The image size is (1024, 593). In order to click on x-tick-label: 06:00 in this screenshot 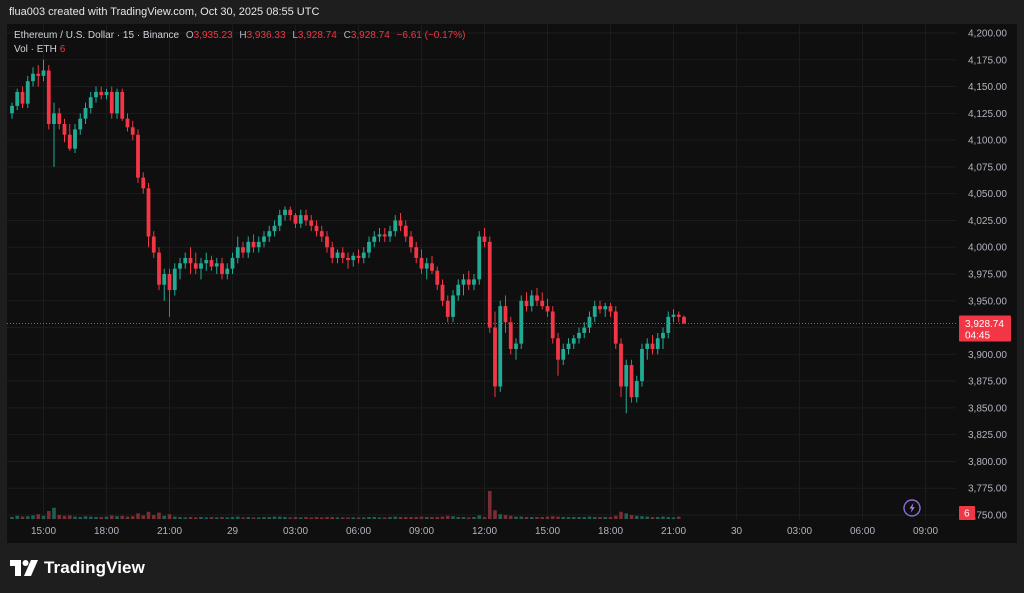, I will do `click(358, 531)`.